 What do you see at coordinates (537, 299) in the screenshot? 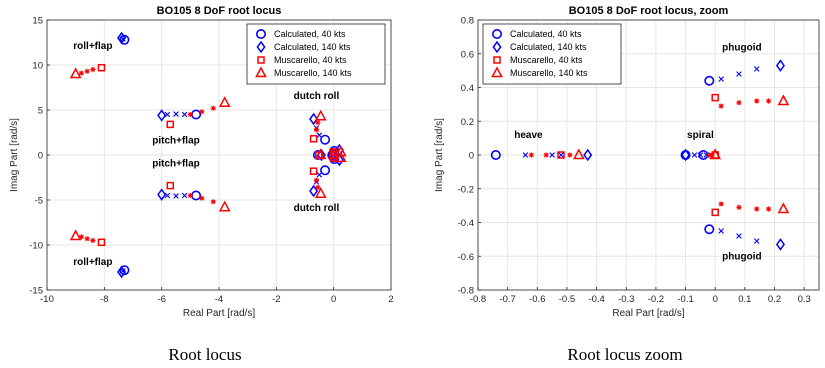
I see `x-tick-label: -0.6` at bounding box center [537, 299].